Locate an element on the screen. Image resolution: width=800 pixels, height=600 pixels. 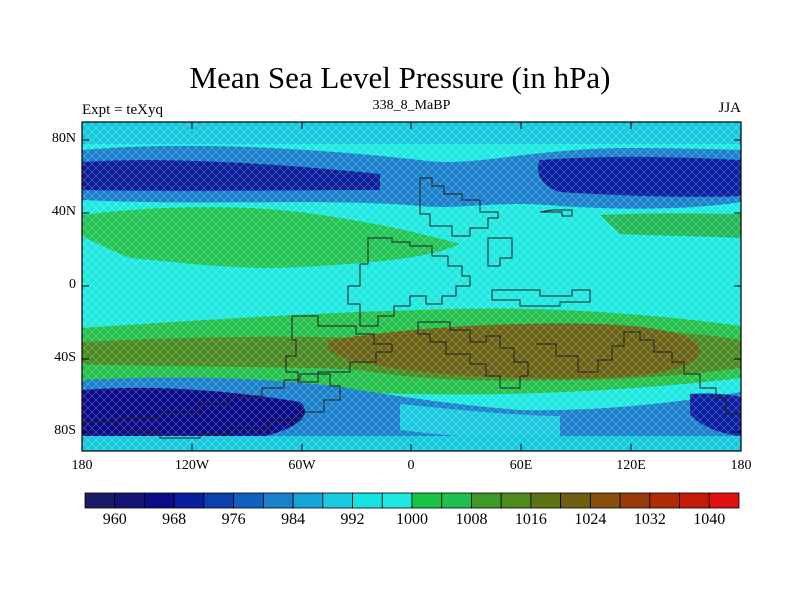
lat-tick-label: 80S is located at coordinates (65, 430).